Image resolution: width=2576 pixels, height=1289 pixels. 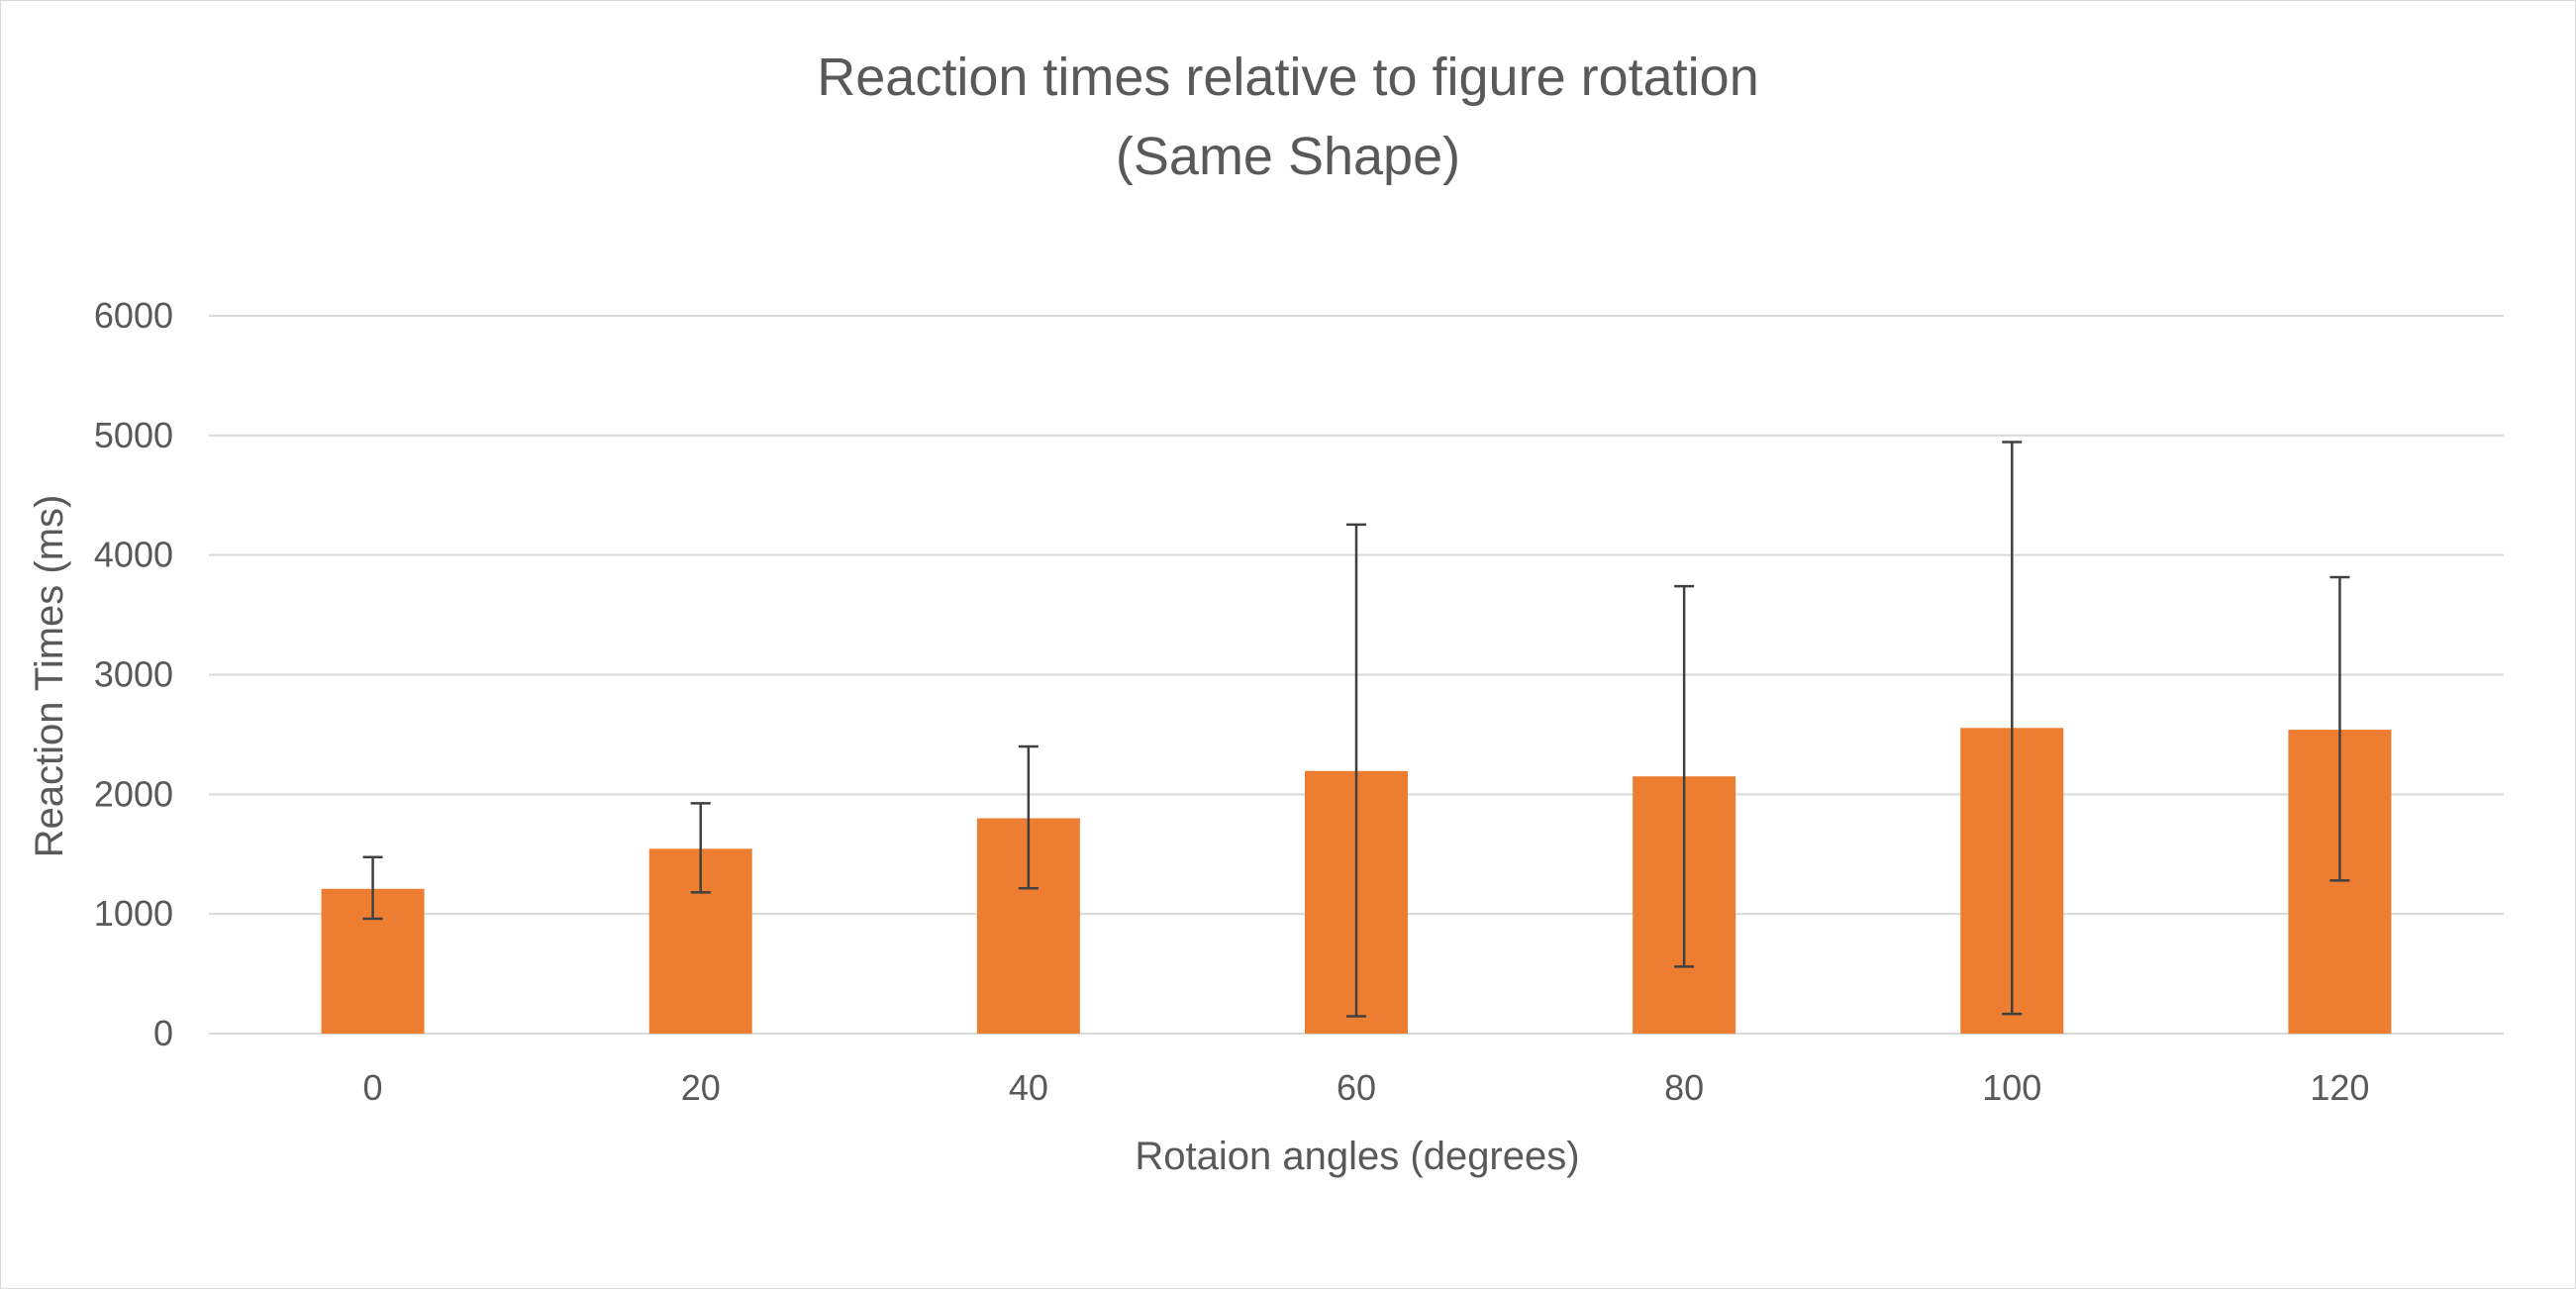 I want to click on x-tick-label: 20, so click(x=701, y=1087).